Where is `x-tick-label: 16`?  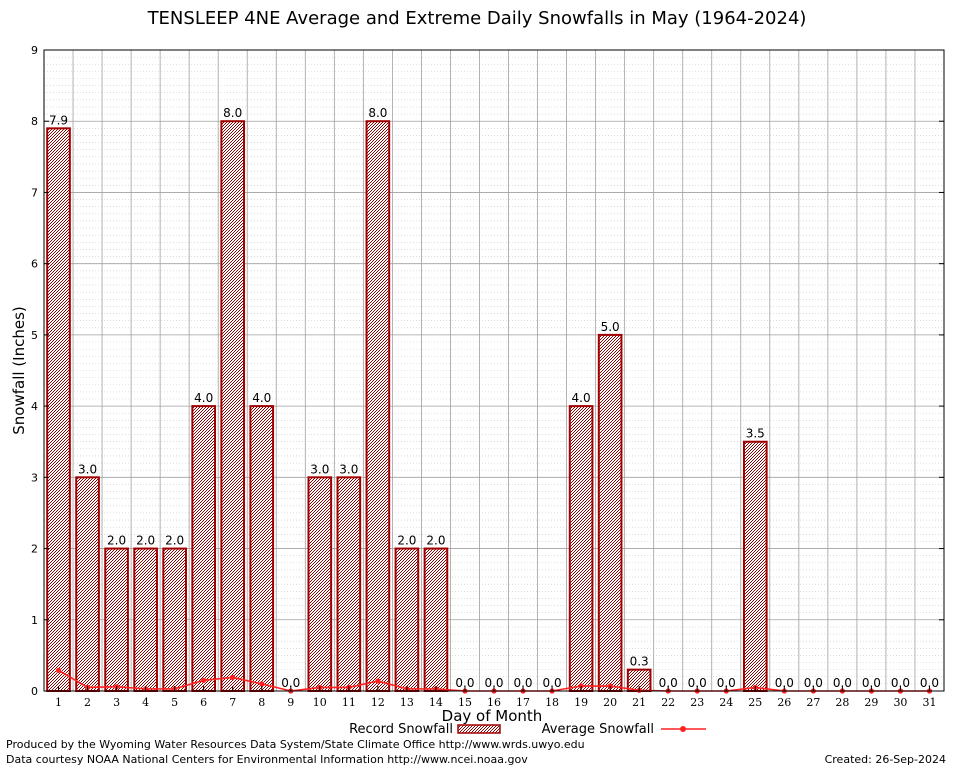
x-tick-label: 16 is located at coordinates (494, 702).